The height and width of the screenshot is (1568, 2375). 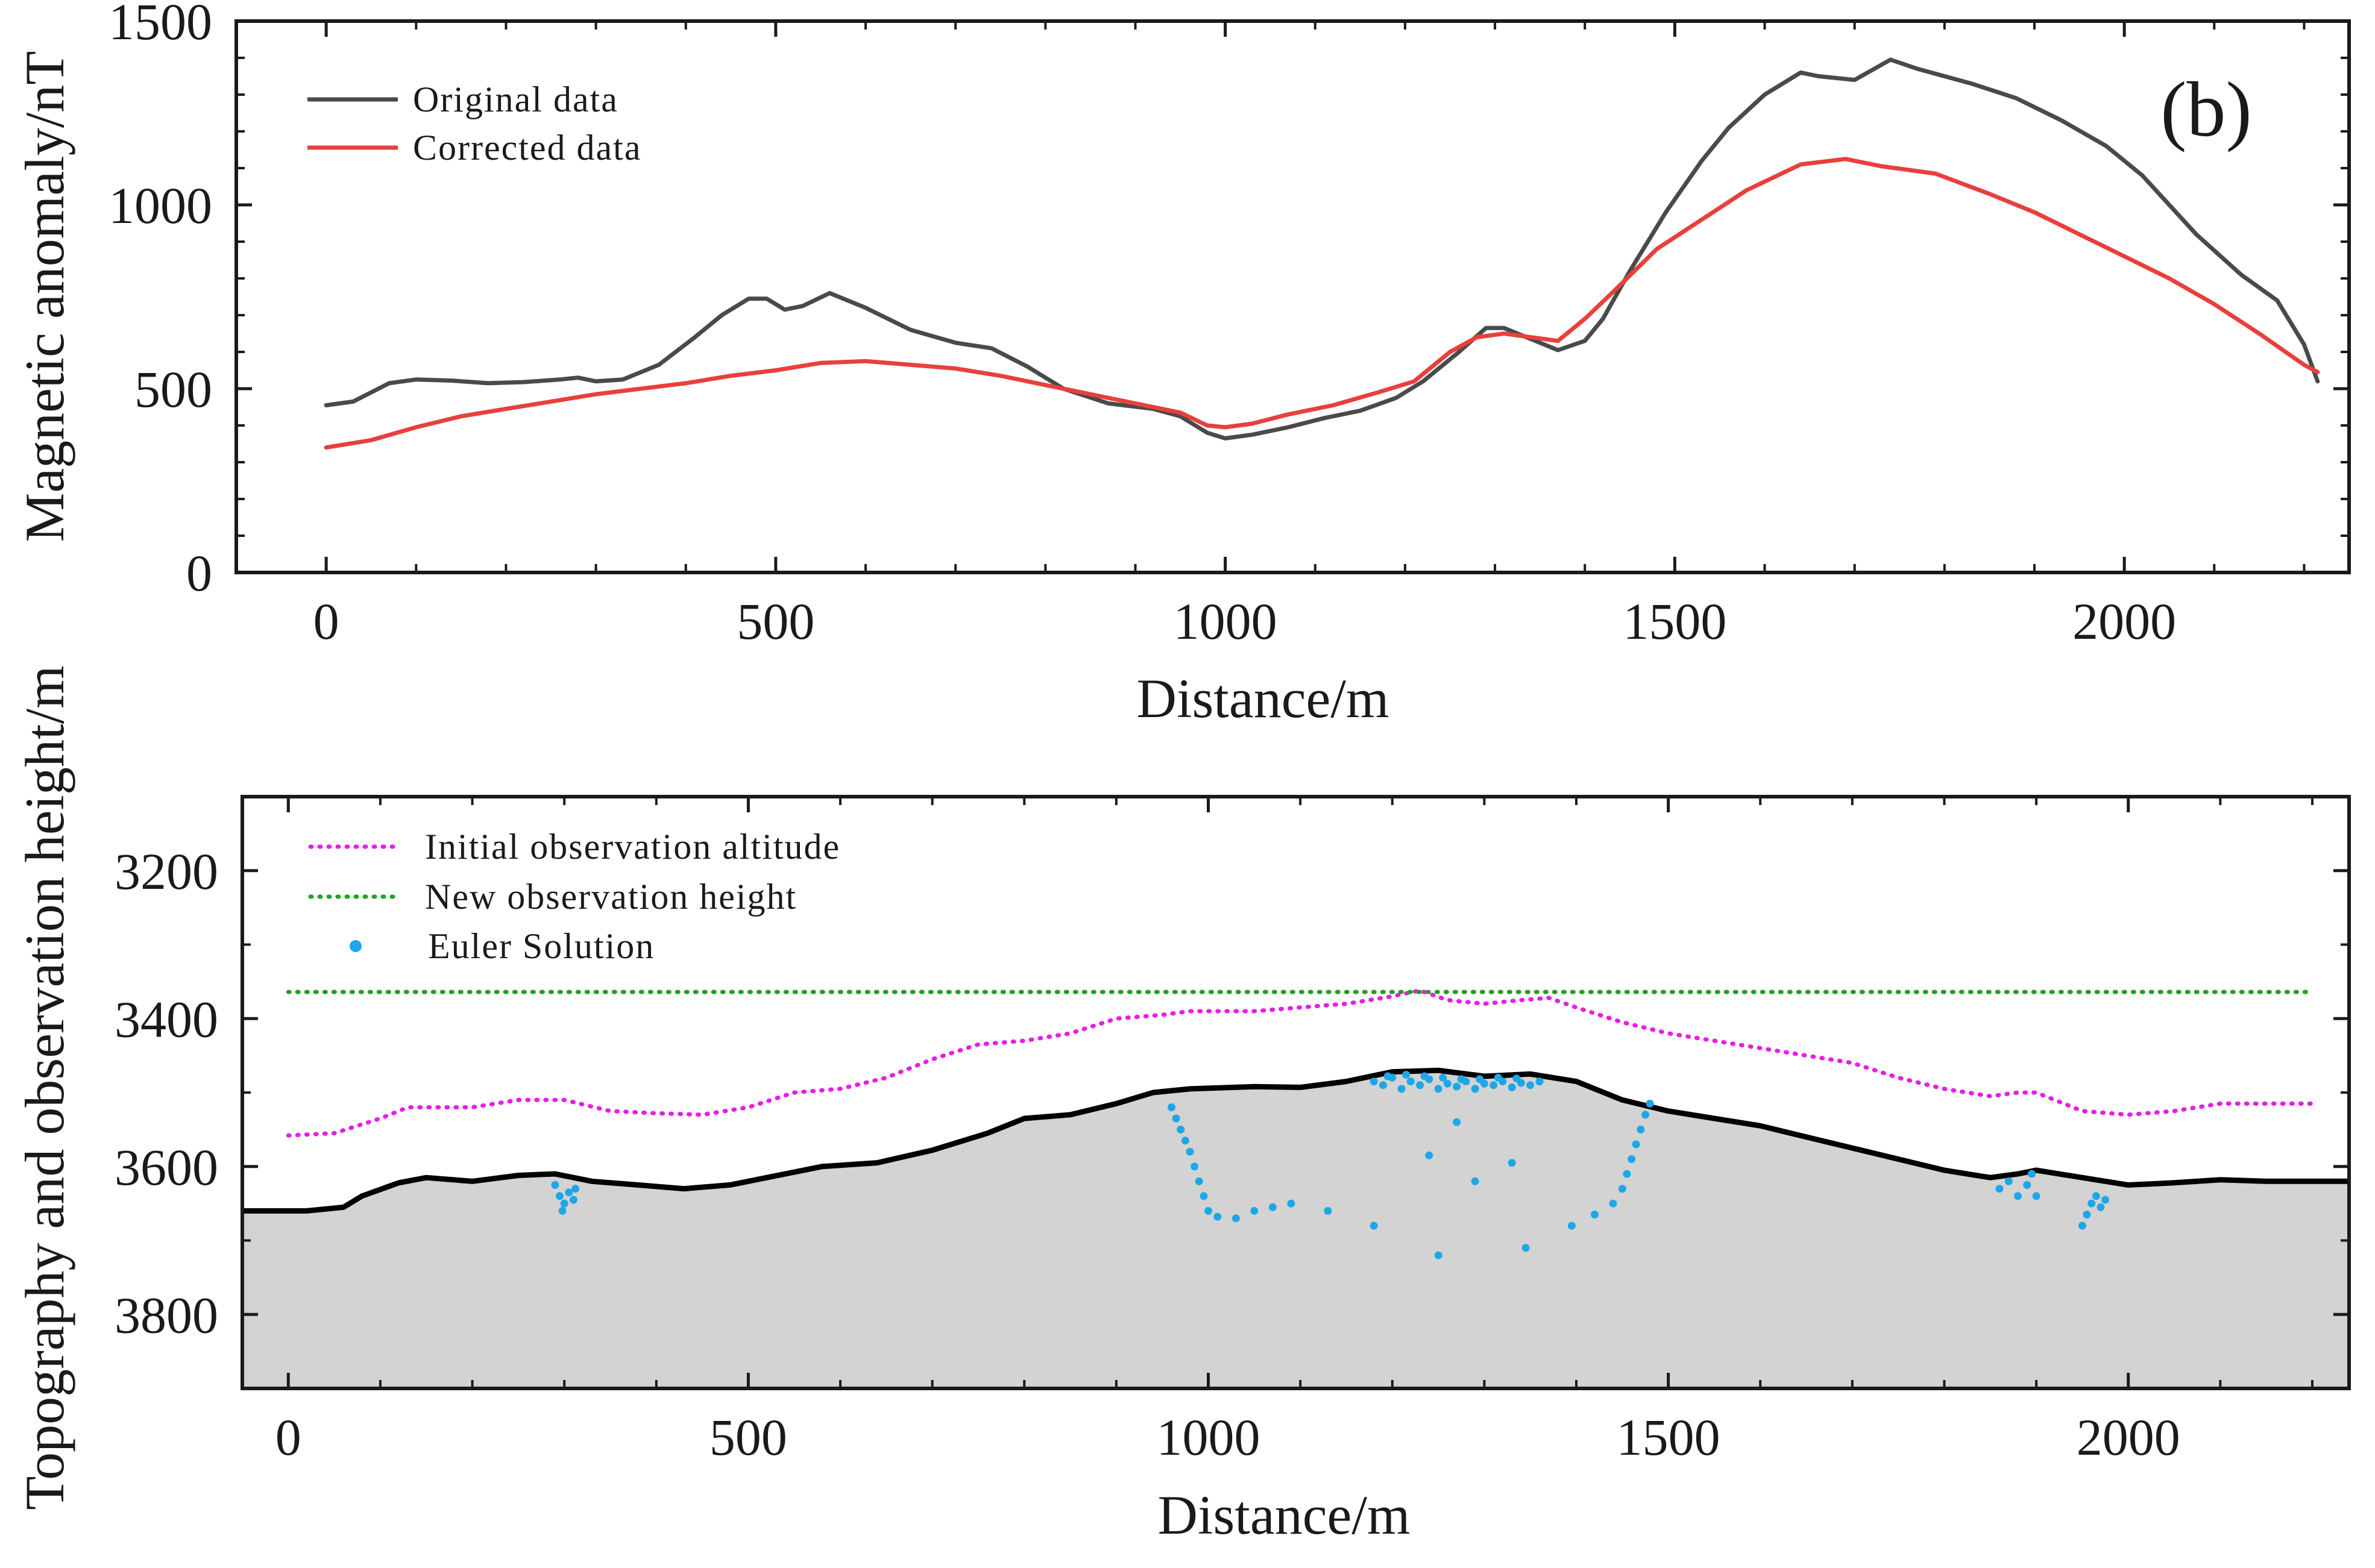 What do you see at coordinates (541, 946) in the screenshot?
I see `legend-label-euler-solution: Euler Solution` at bounding box center [541, 946].